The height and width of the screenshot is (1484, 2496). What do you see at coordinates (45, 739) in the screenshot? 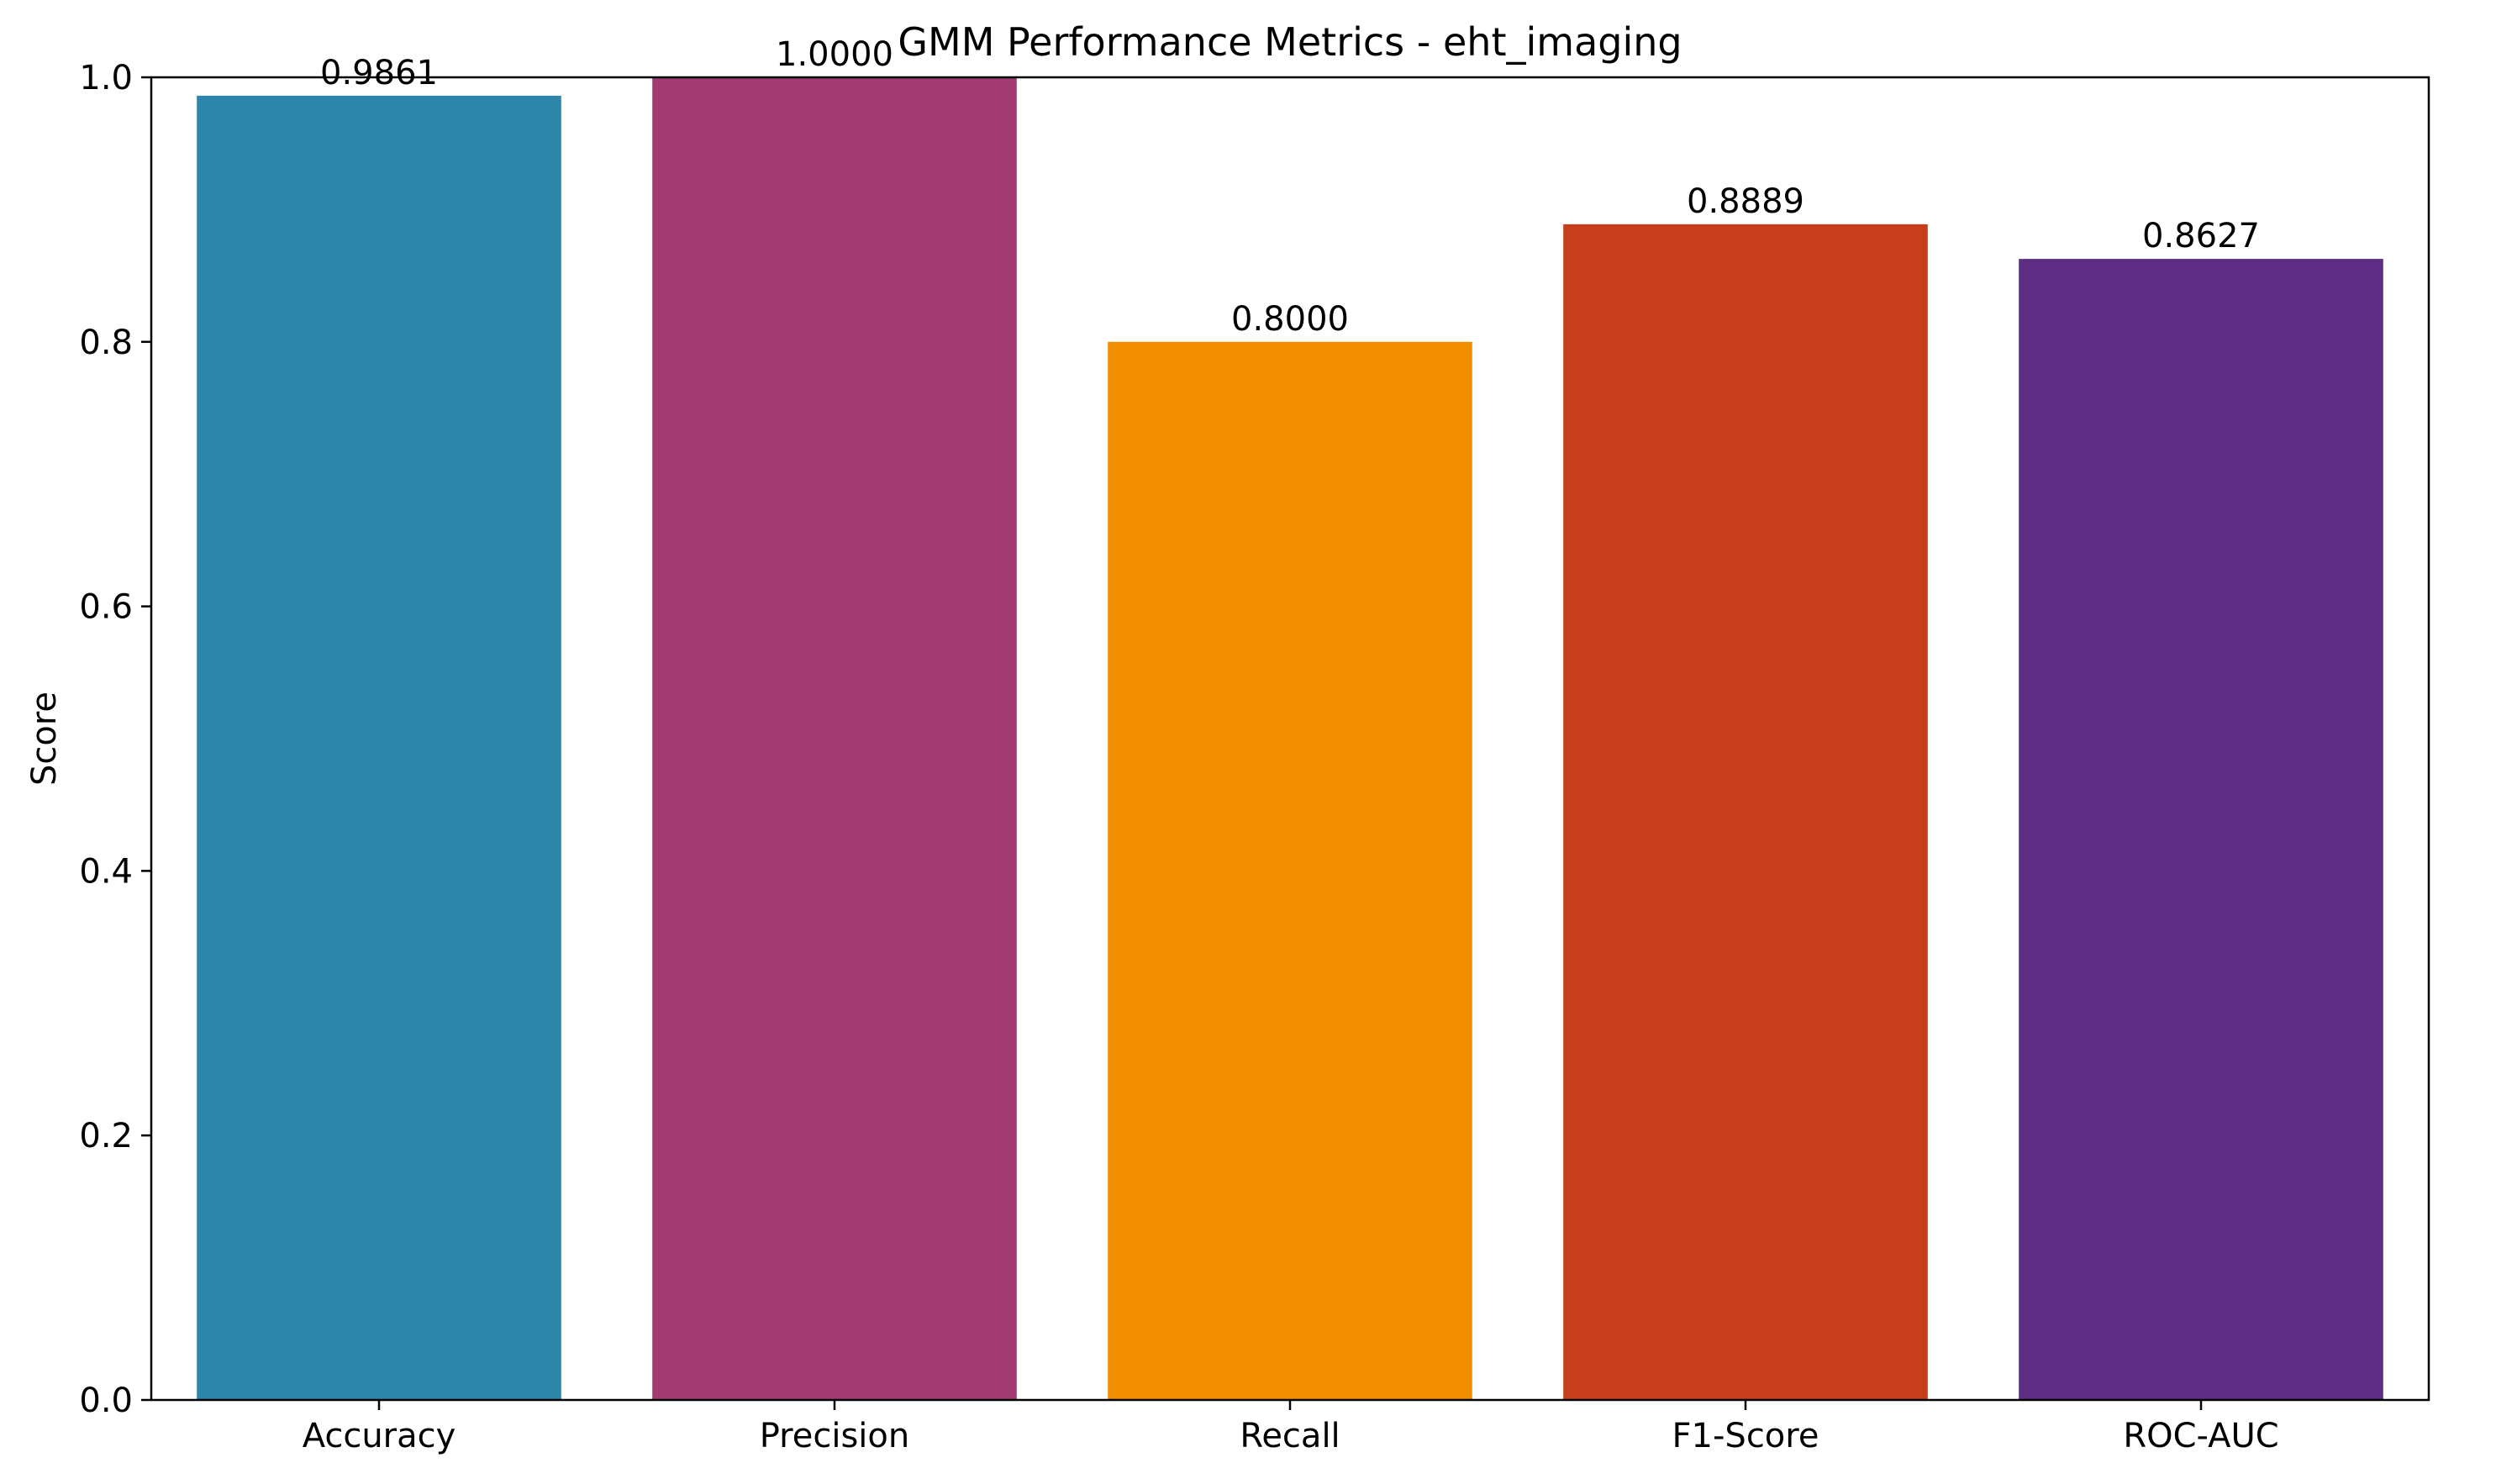
I see `y-axis-label: Score` at bounding box center [45, 739].